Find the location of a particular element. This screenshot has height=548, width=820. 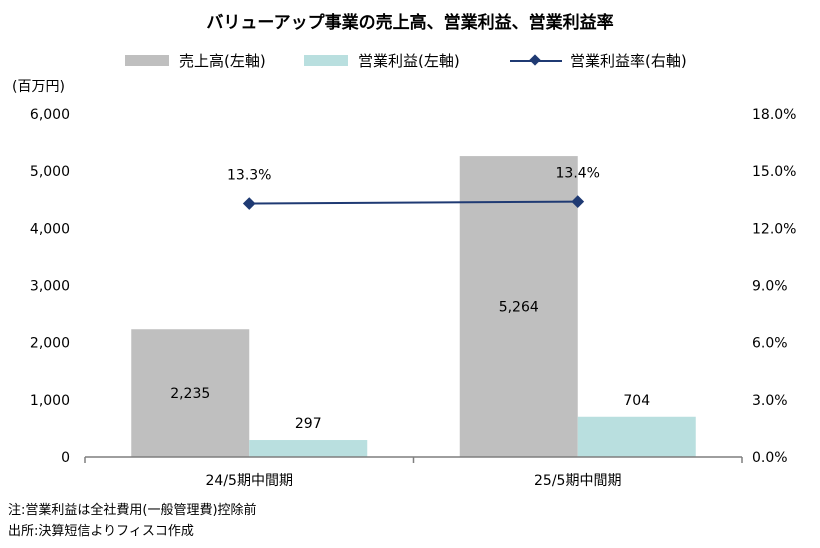

legend-label-sales: 売上高(左軸) is located at coordinates (222, 61).